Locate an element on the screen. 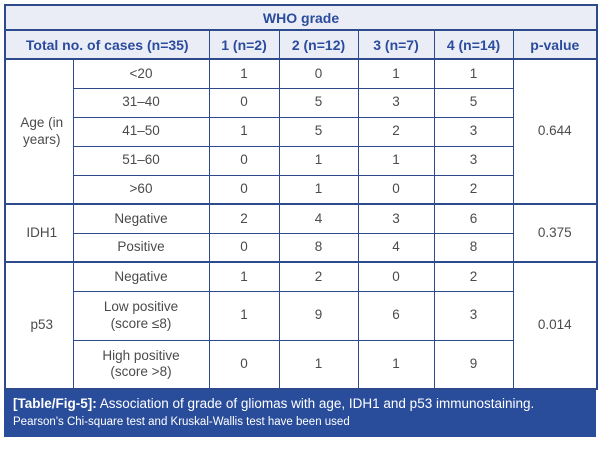 This screenshot has height=464, width=600. p-value-age: 0.644 is located at coordinates (555, 131).